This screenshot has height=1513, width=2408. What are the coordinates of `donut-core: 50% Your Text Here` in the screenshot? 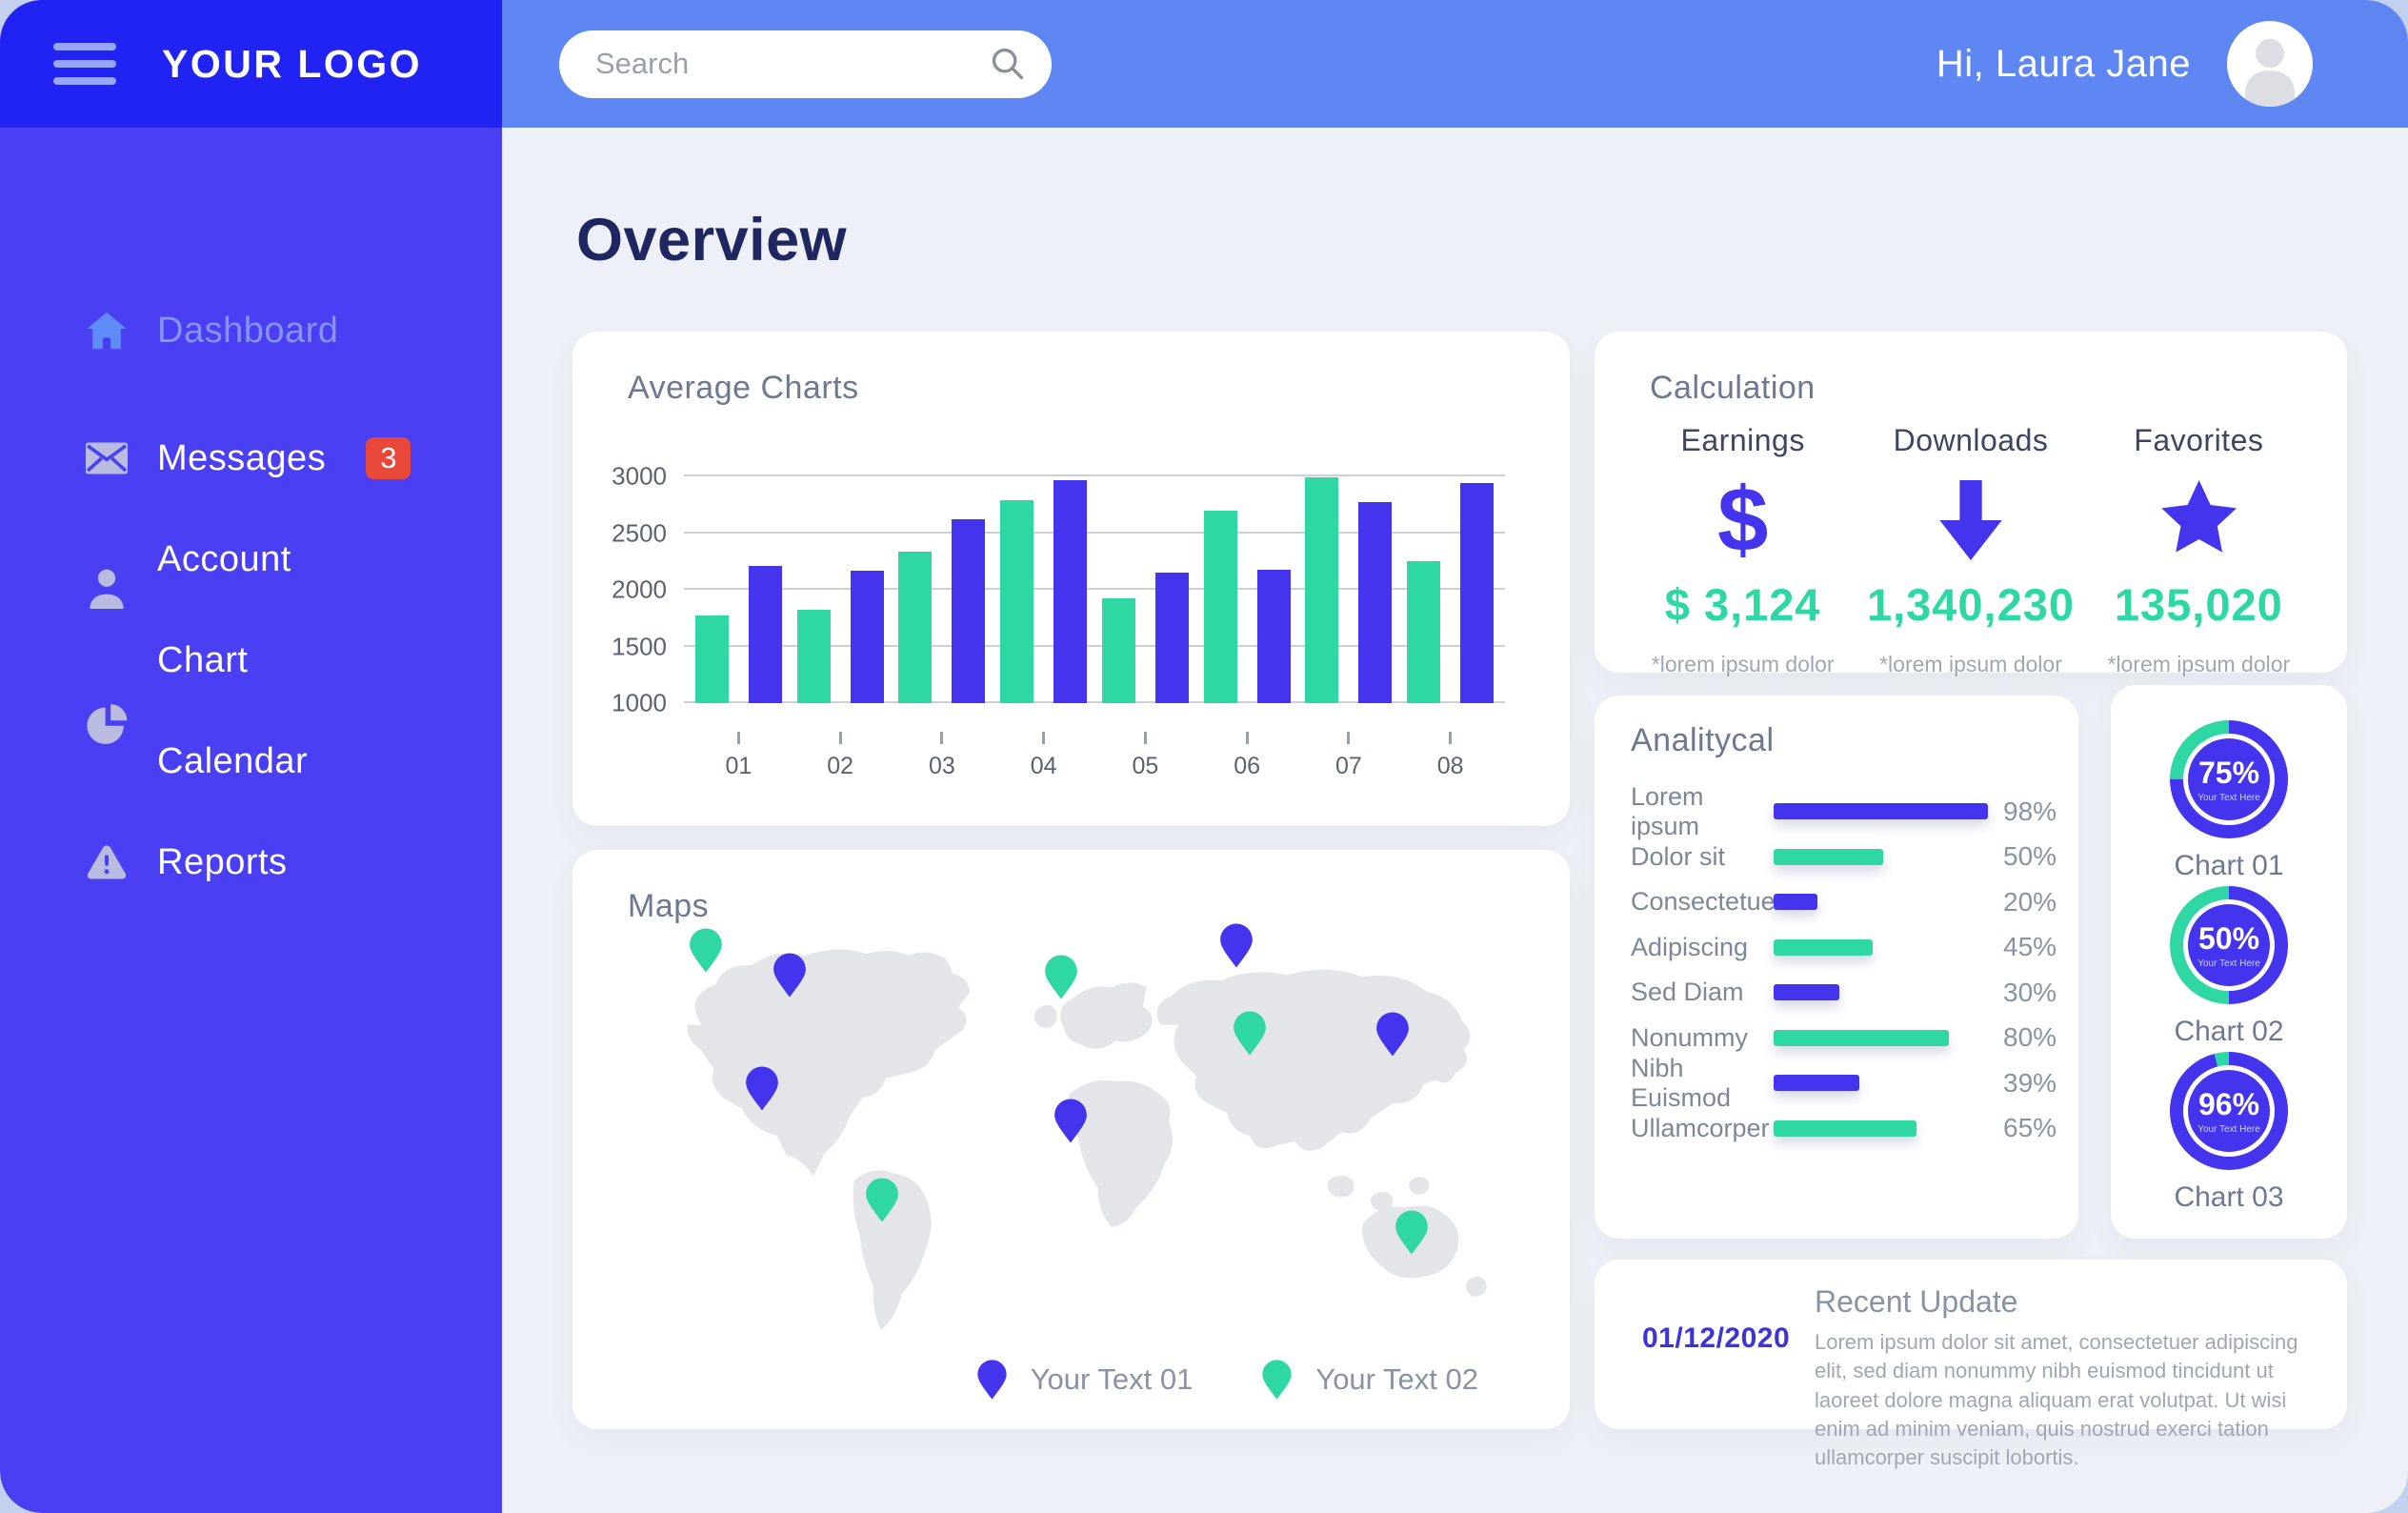 It's located at (2229, 945).